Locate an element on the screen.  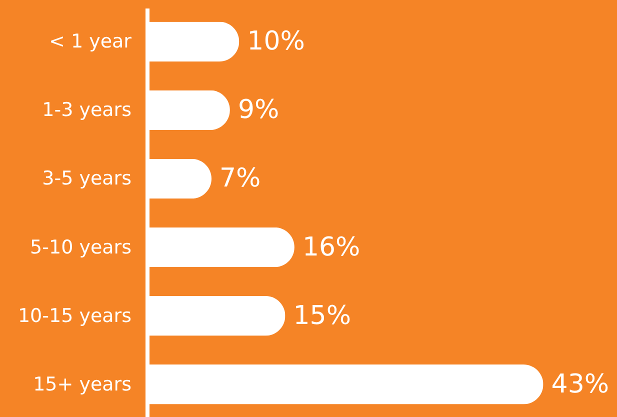
y-tick-label: 5-10 years is located at coordinates (81, 247).